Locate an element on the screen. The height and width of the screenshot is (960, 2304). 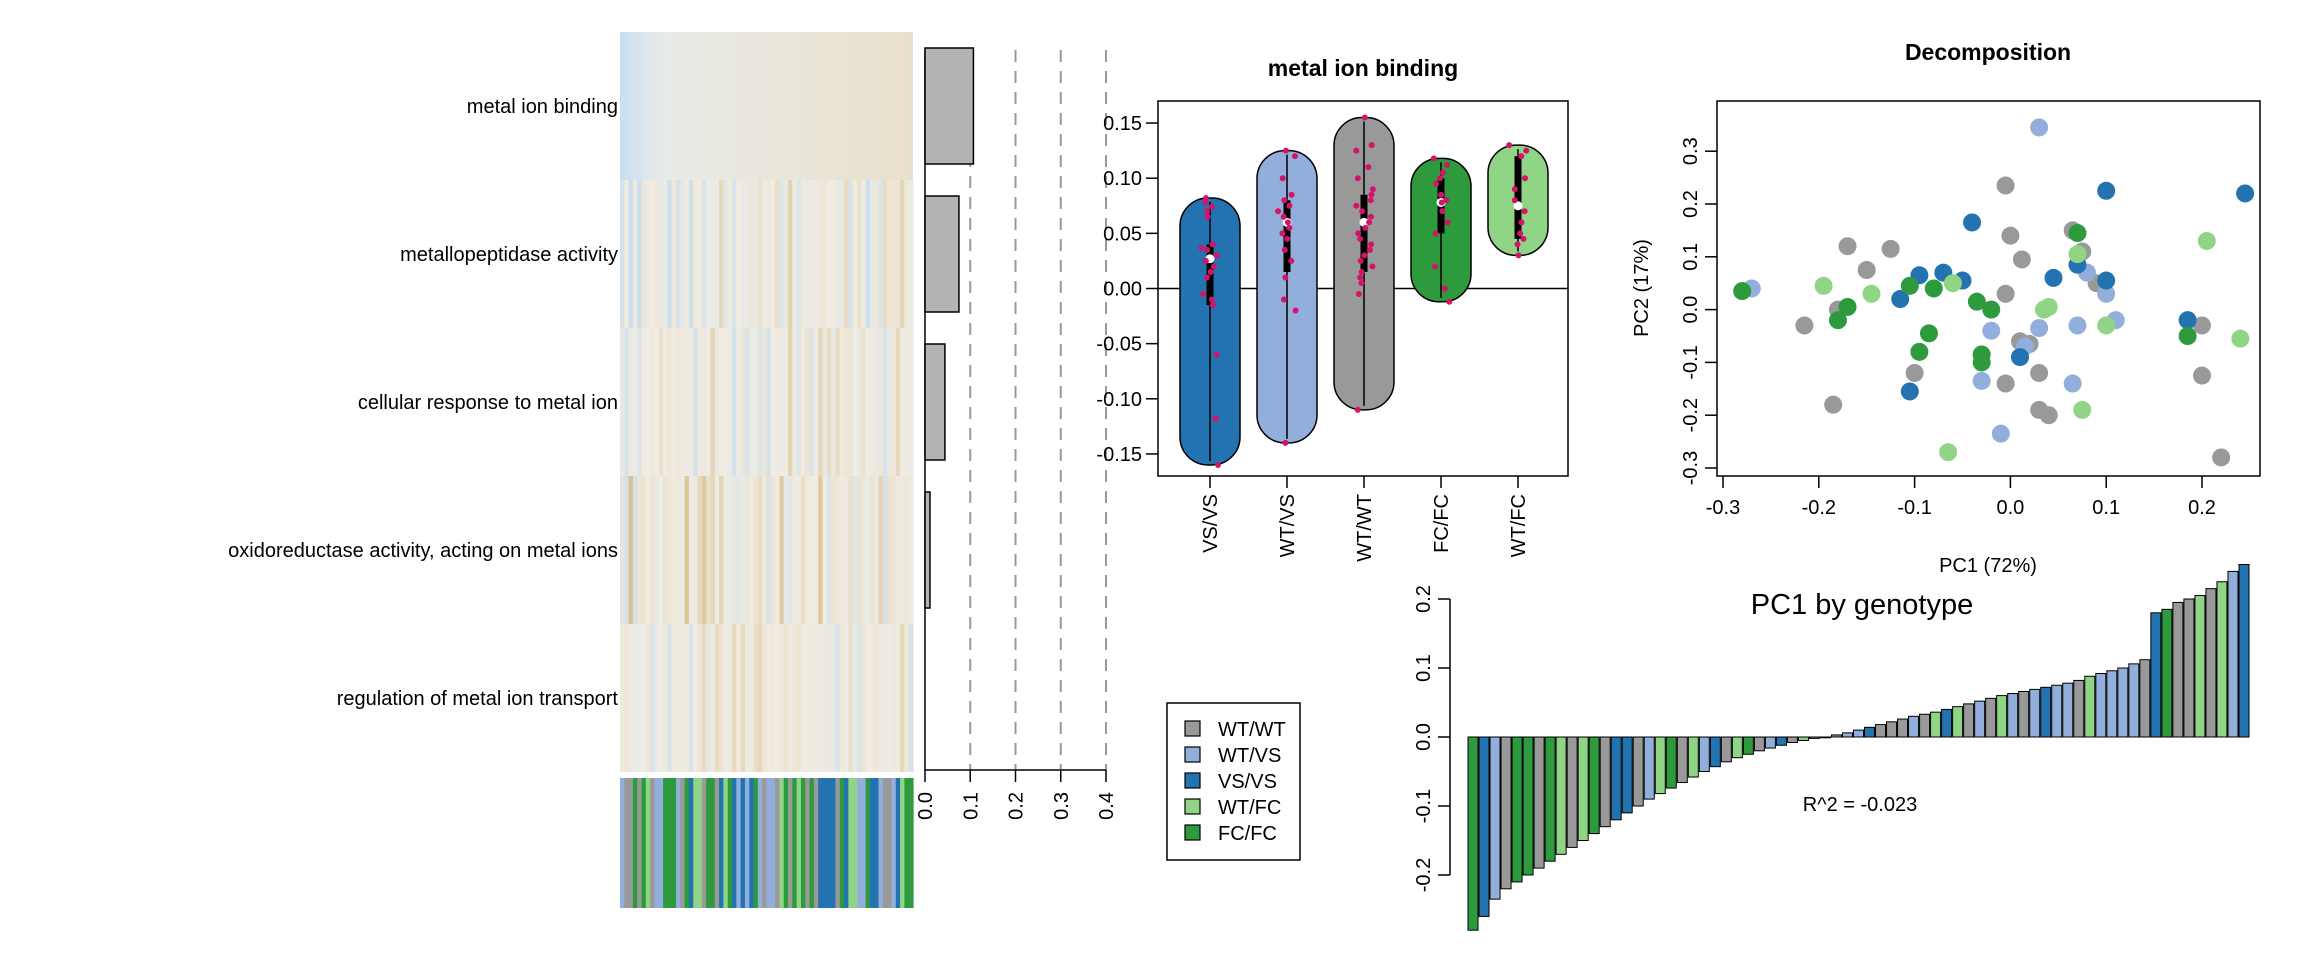
x-tick-label: -0.1 is located at coordinates (1914, 508).